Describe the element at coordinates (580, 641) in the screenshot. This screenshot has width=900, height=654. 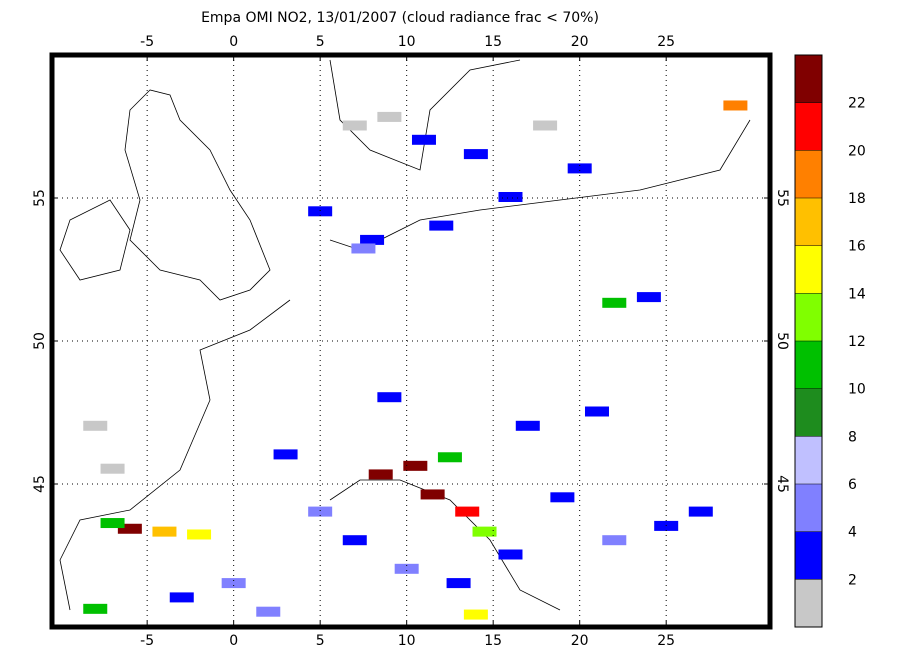
I see `x-tick-label-bottom: 20` at that location.